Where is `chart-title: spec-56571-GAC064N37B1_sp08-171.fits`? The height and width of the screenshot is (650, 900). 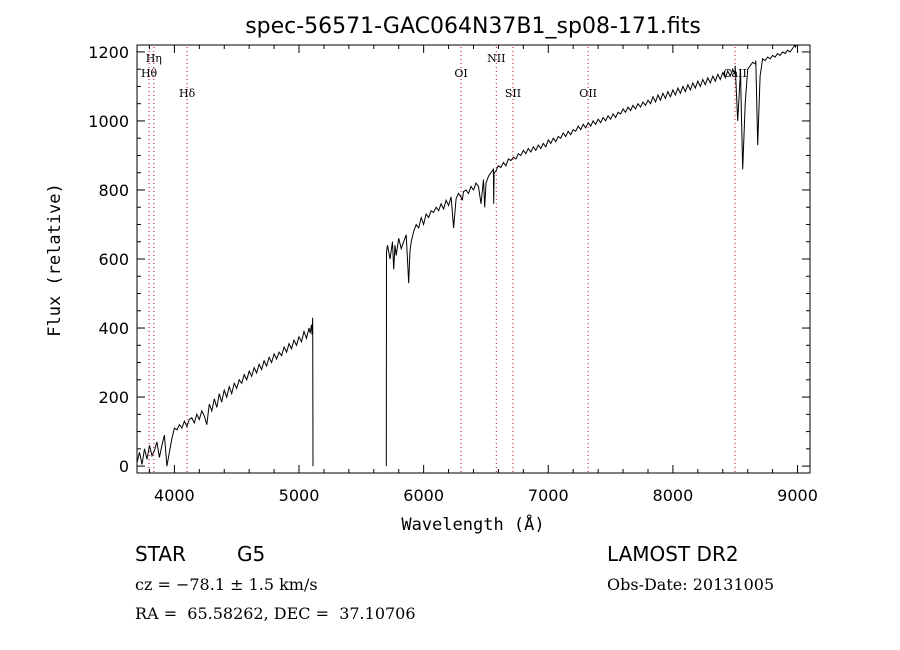
chart-title: spec-56571-GAC064N37B1_sp08-171.fits is located at coordinates (473, 26).